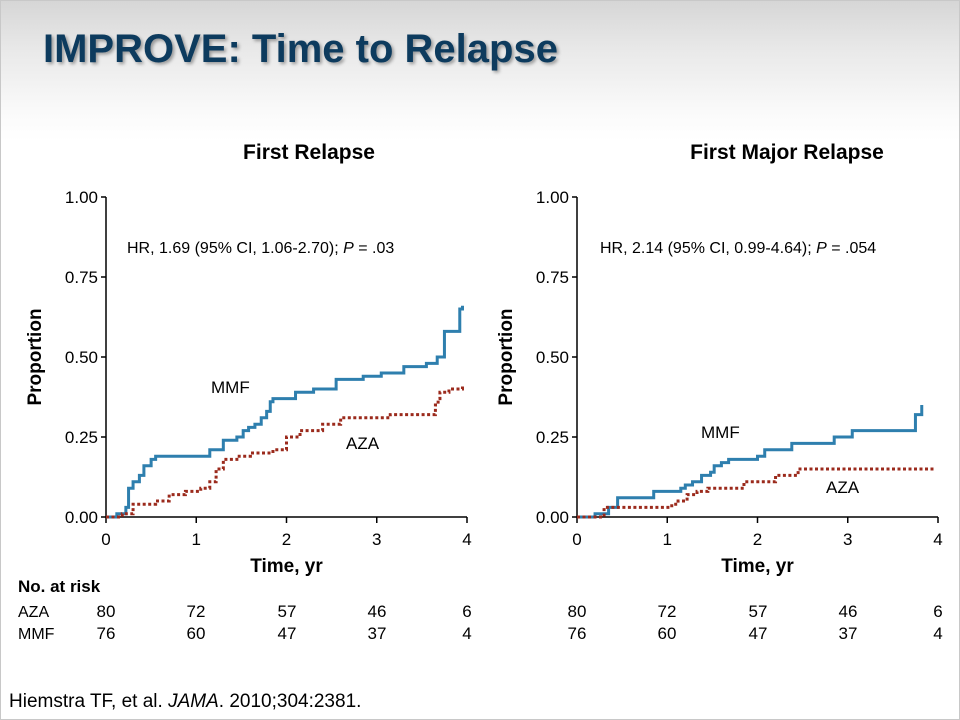  Describe the element at coordinates (552, 517) in the screenshot. I see `chart2-y-tick-label: 0.00` at that location.